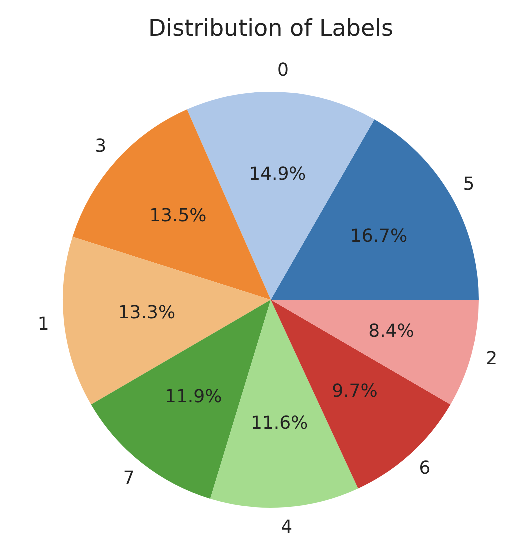 The image size is (521, 535). I want to click on data-label: 13.5%, so click(178, 215).